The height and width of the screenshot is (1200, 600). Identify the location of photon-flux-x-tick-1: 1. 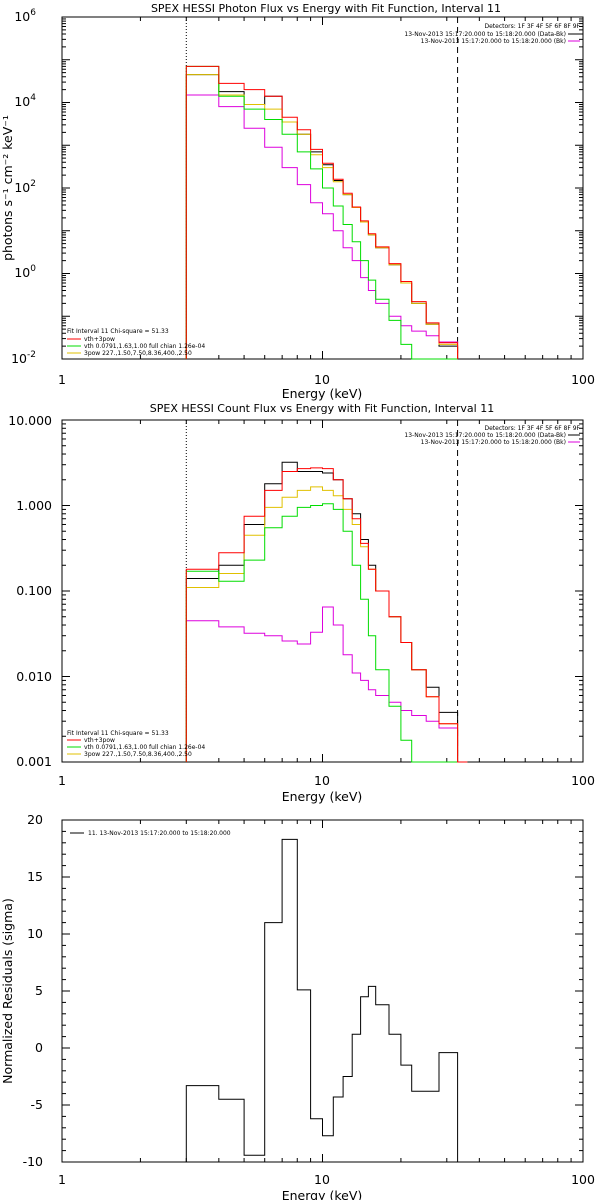
(62, 379).